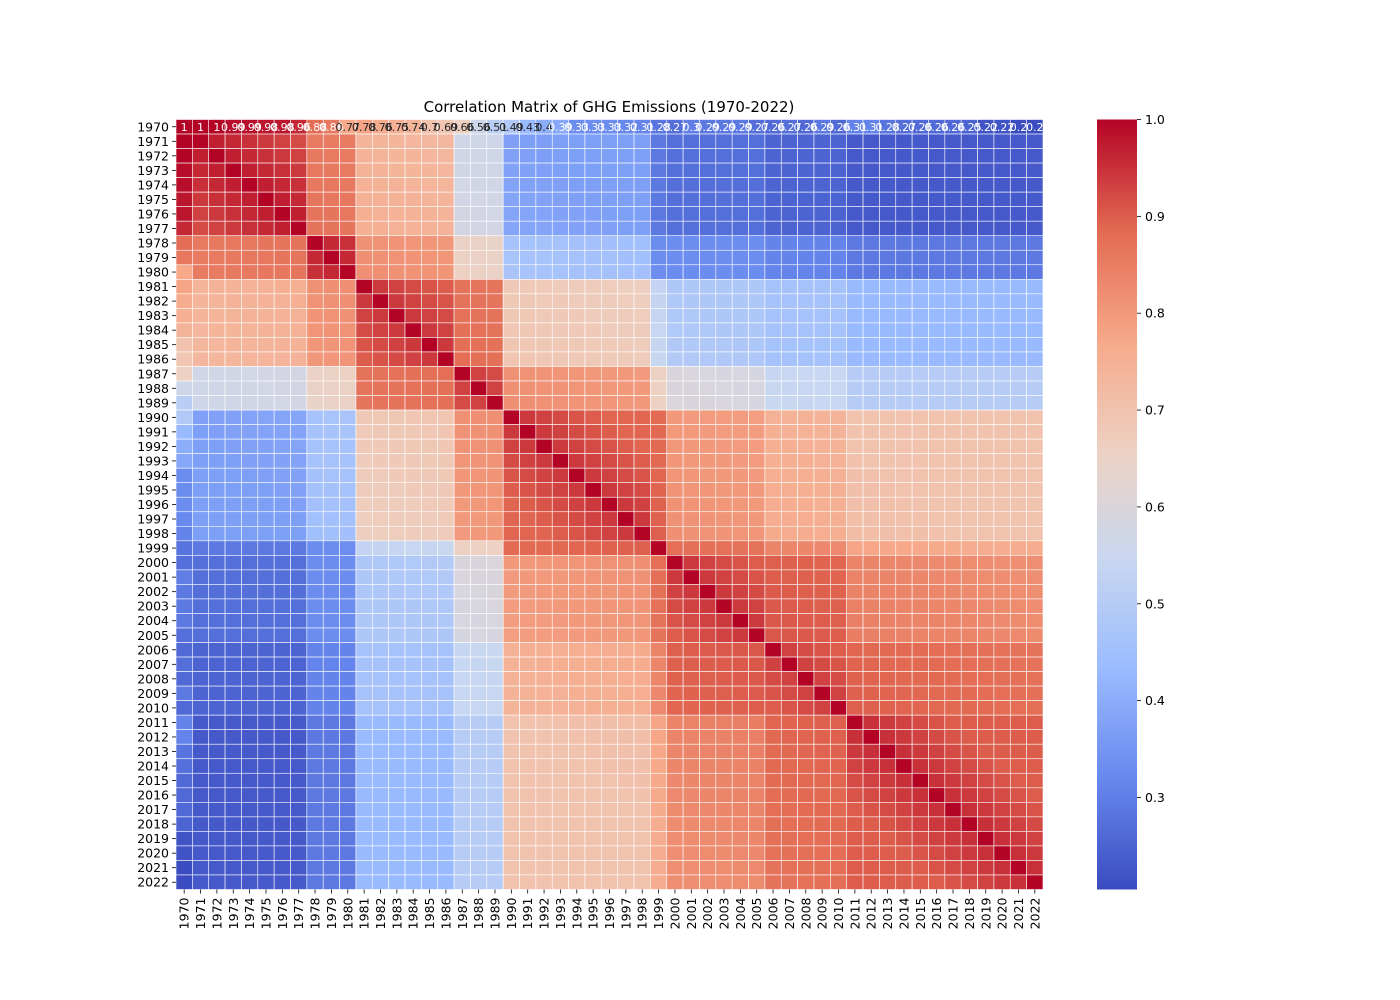 The width and height of the screenshot is (1400, 1000). What do you see at coordinates (773, 519) in the screenshot?
I see `heatmap-cell-1997-2006` at bounding box center [773, 519].